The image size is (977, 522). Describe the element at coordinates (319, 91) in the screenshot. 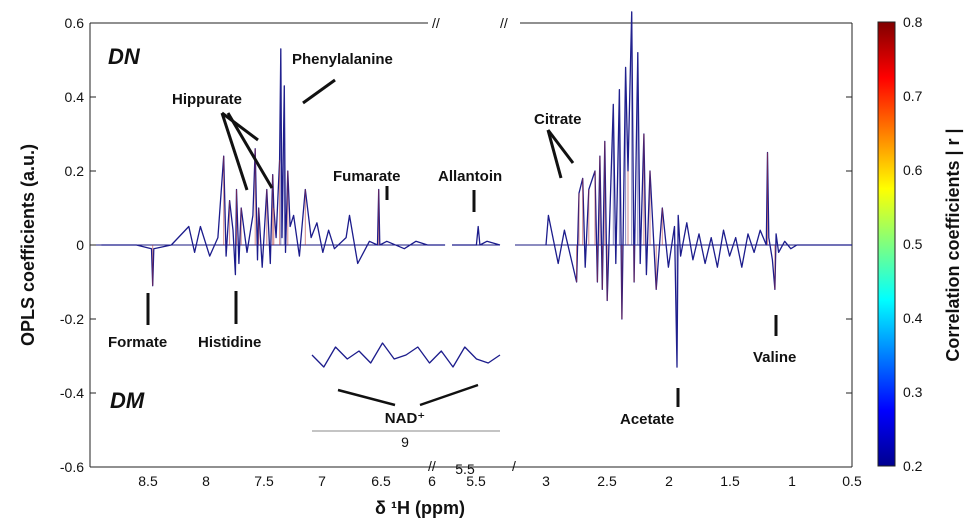

I see `pointer-phenylalanine` at that location.